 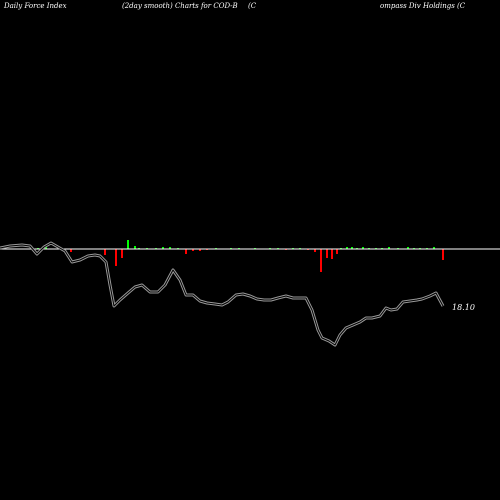 What do you see at coordinates (180, 6) in the screenshot?
I see `chart-title-part-2: (2day smooth) Charts for COD-B` at bounding box center [180, 6].